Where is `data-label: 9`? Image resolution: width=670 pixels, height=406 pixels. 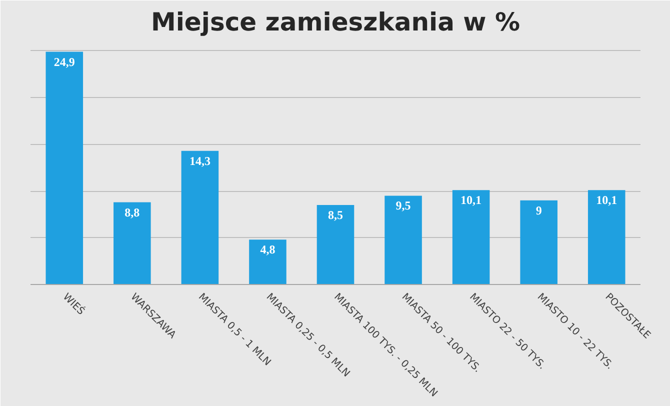
data-label: 9 is located at coordinates (539, 210).